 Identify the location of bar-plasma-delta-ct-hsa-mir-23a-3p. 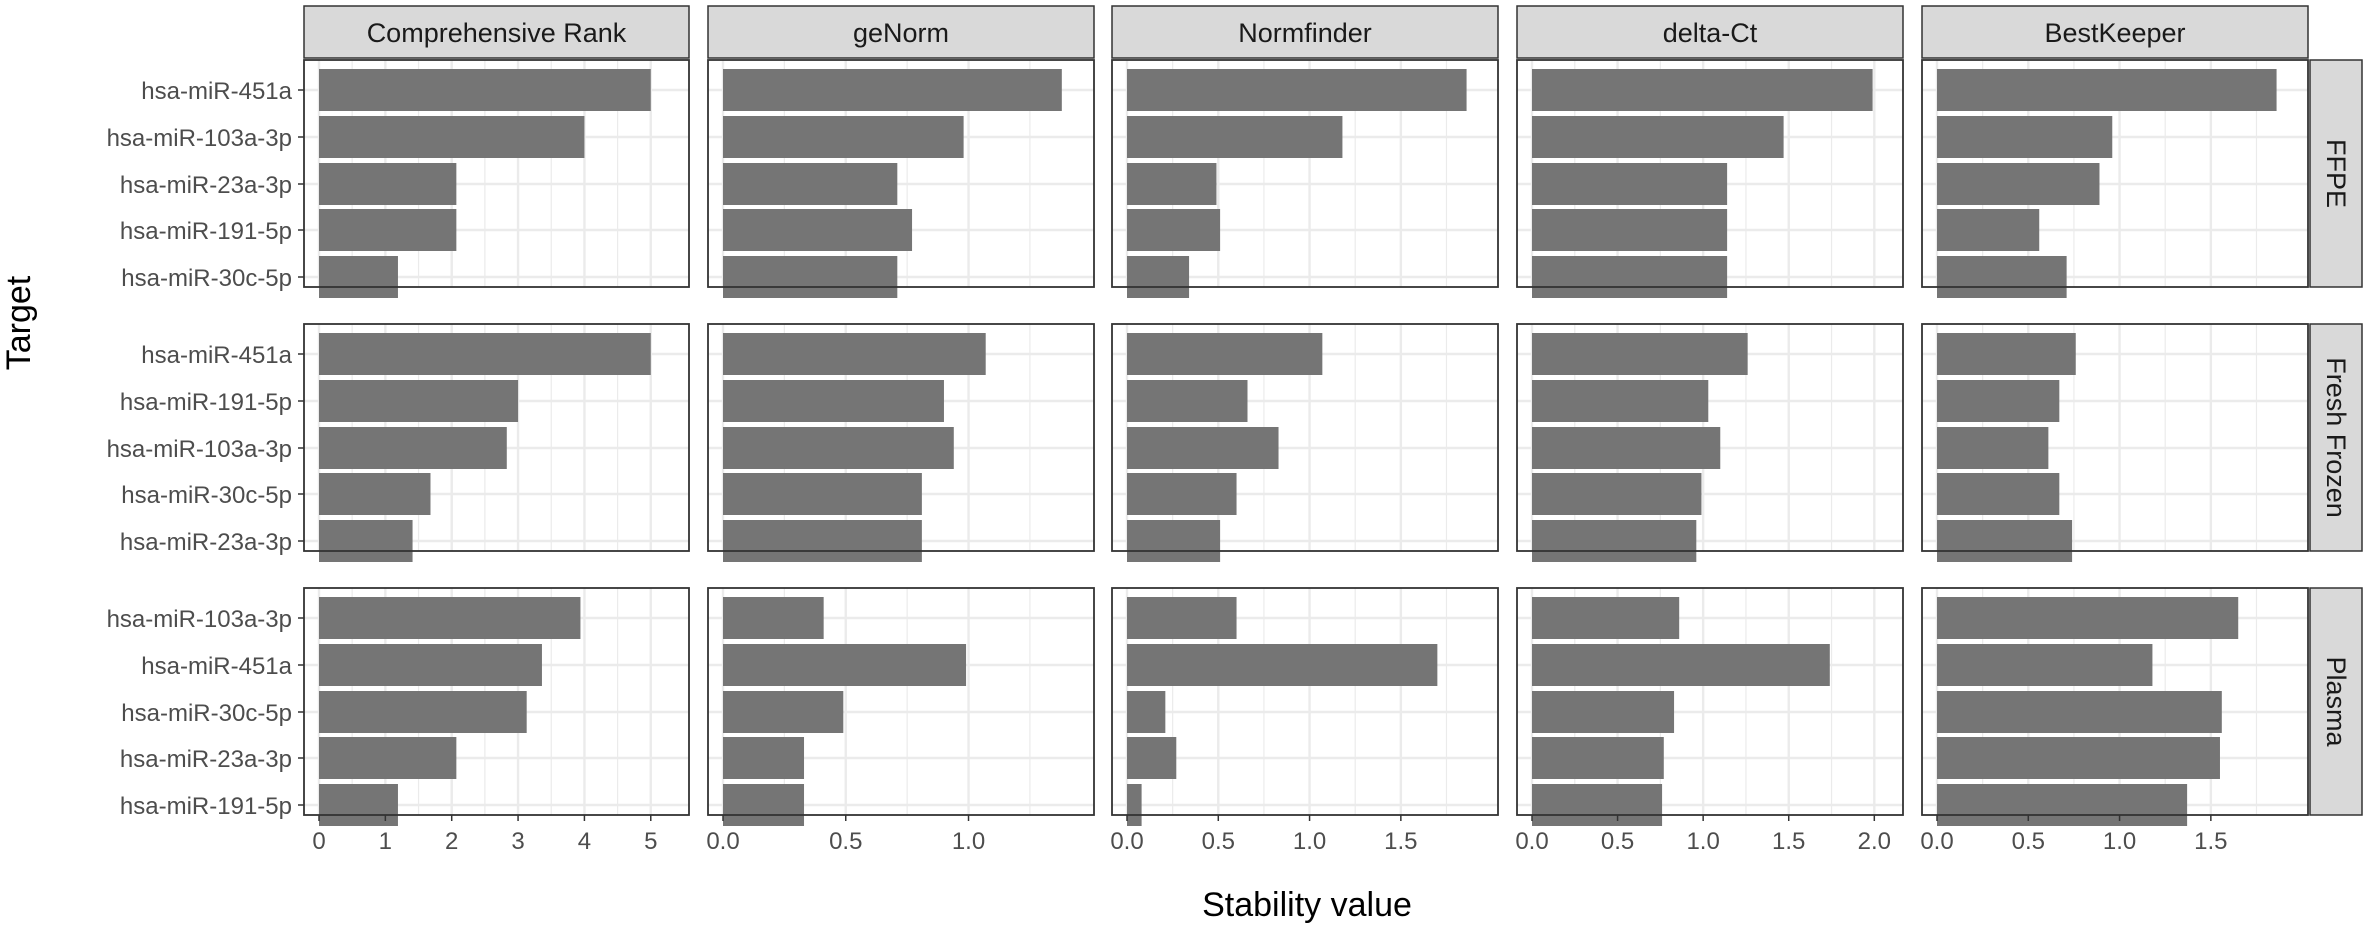
(1598, 758).